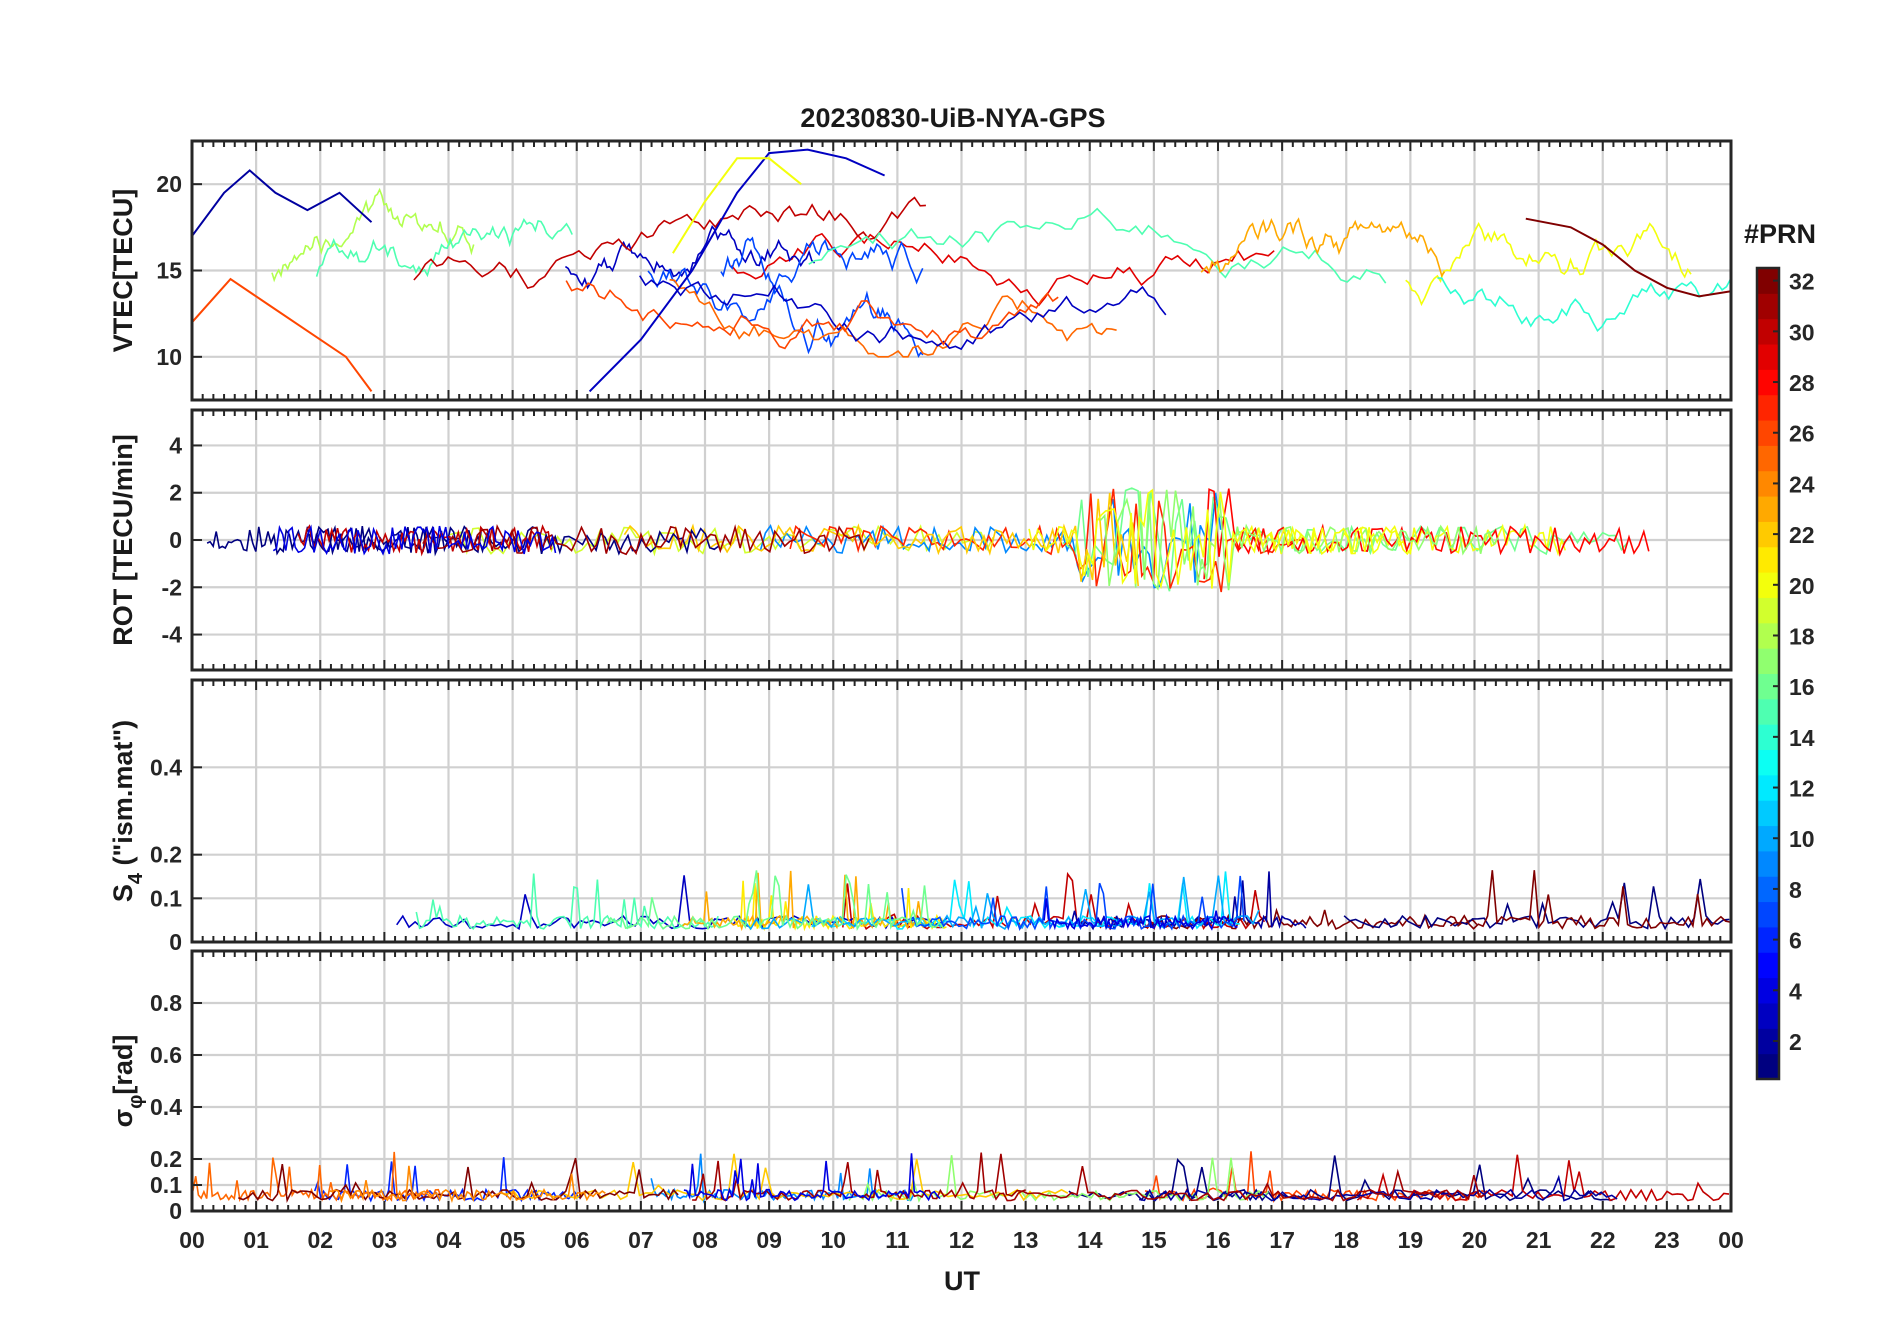  Describe the element at coordinates (1731, 1240) in the screenshot. I see `x-tick-label: 00` at that location.